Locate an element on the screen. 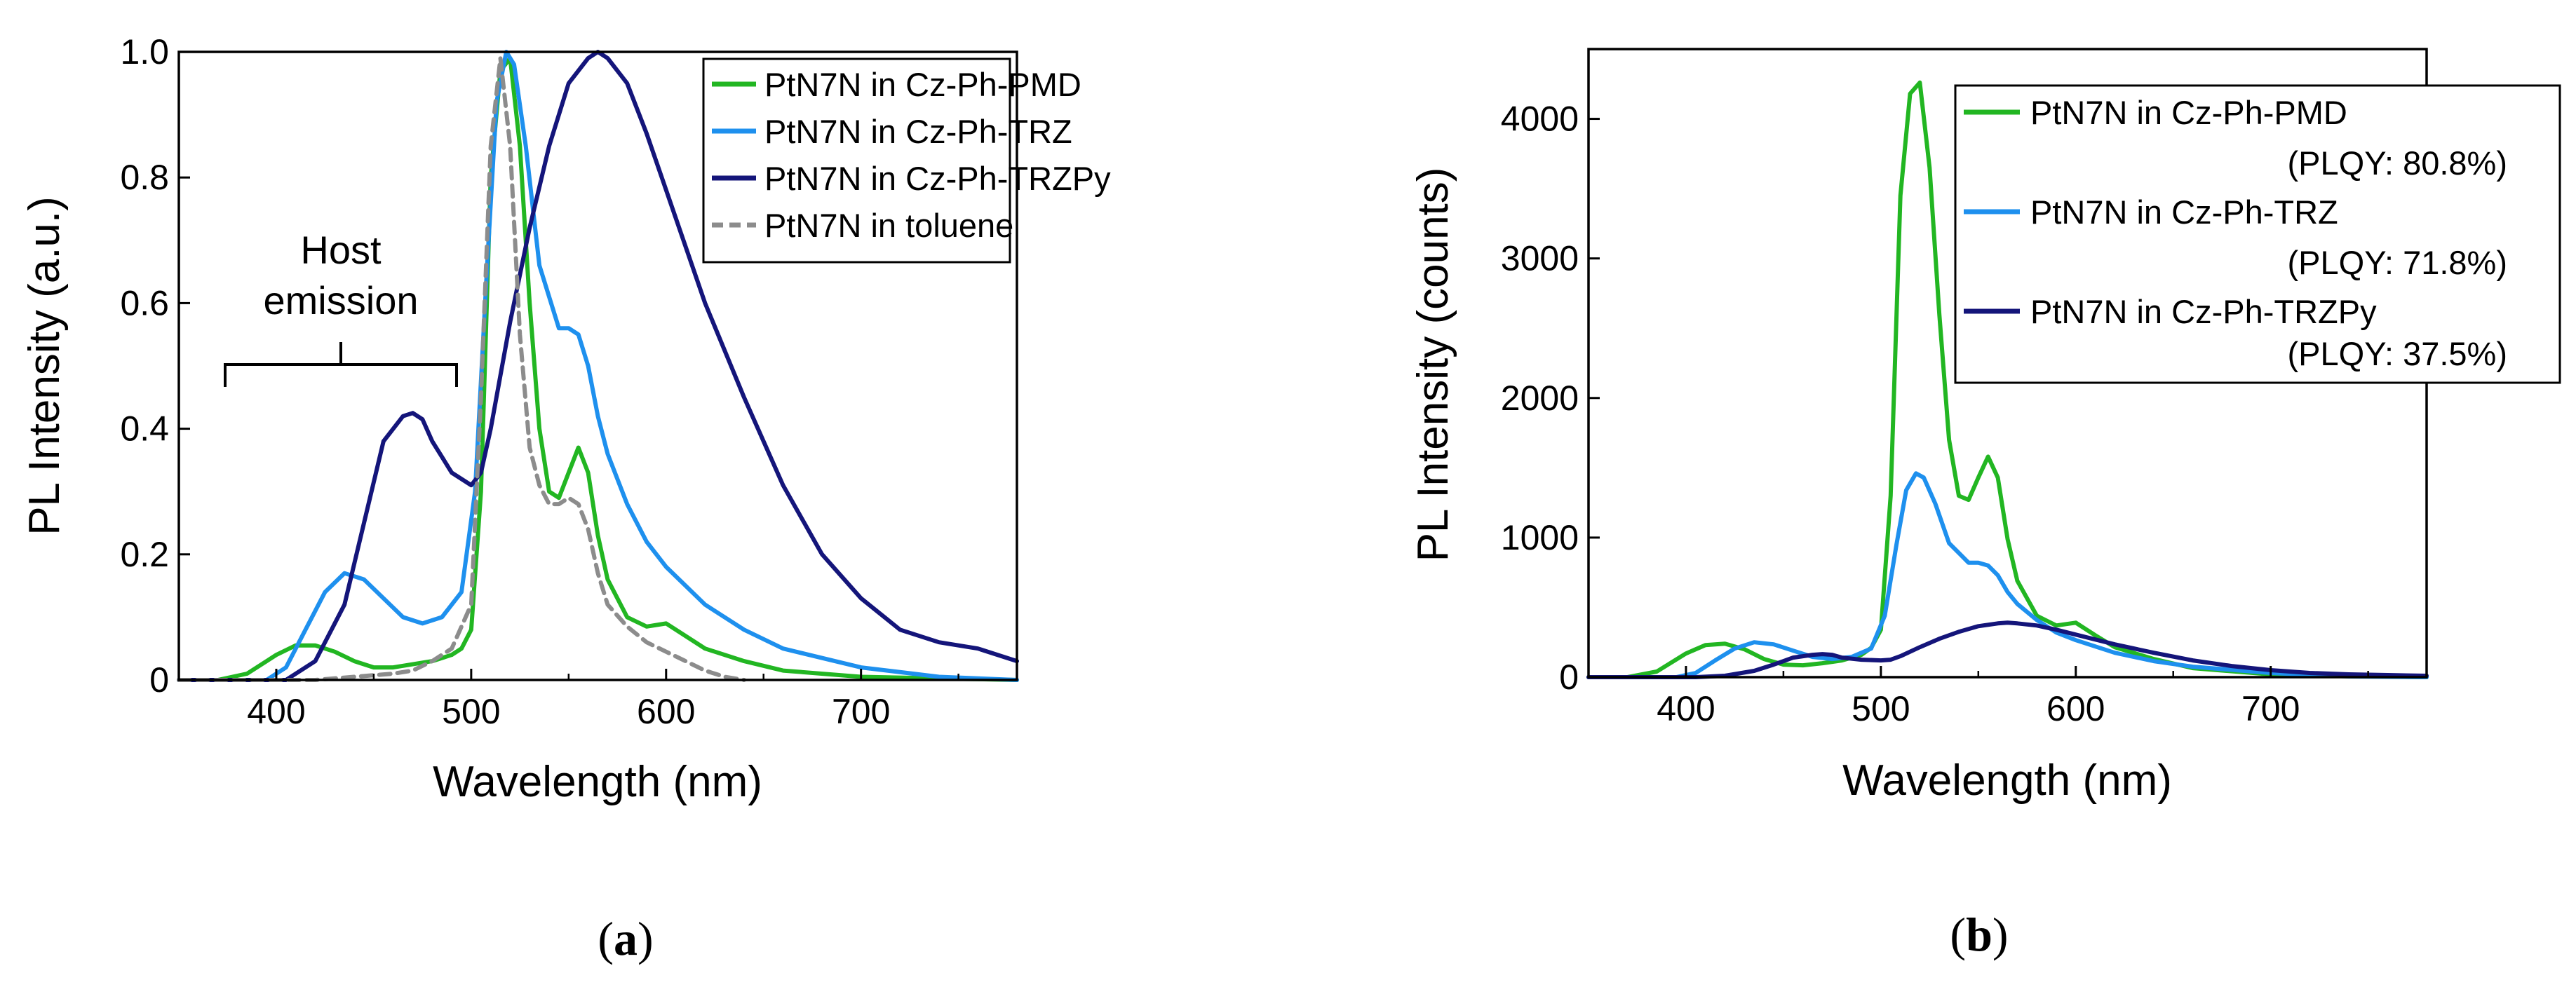 Image resolution: width=2576 pixels, height=987 pixels. panel-b-x-axis-label: Wavelength (nm) is located at coordinates (2007, 780).